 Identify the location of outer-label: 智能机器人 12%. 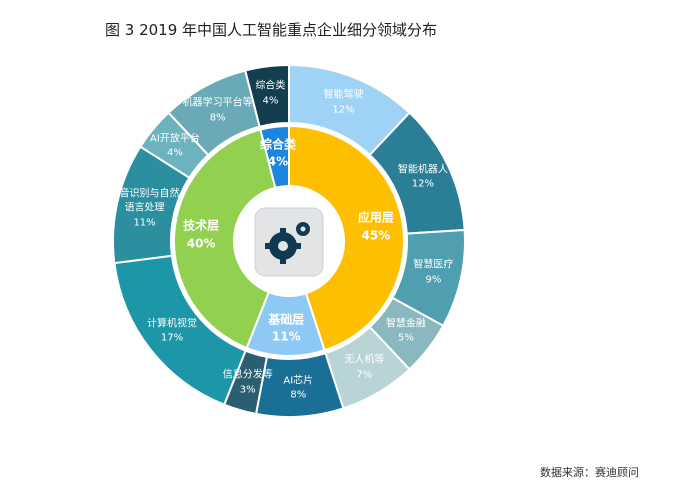
(423, 177).